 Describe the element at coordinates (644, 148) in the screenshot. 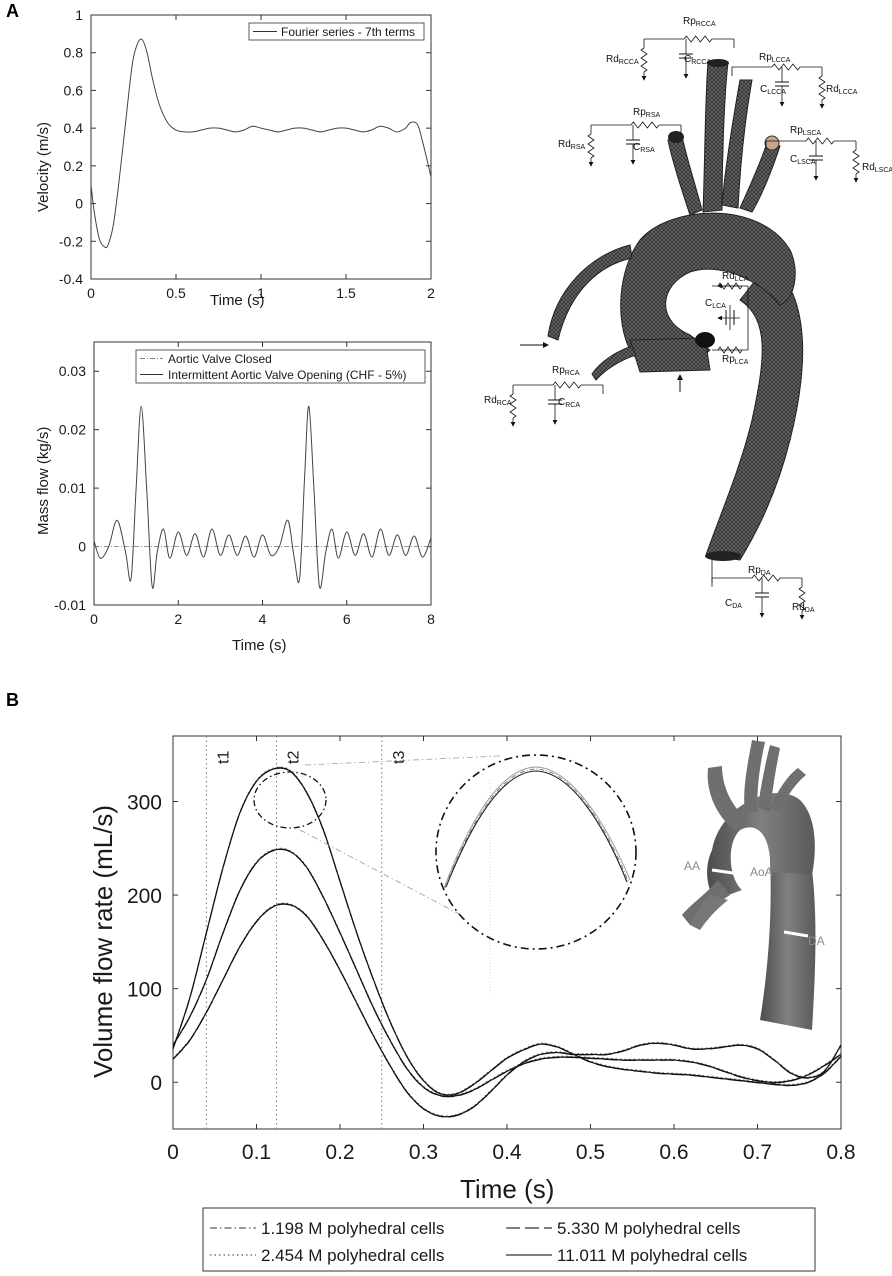

I see `label-c-rsa: CRSA` at that location.